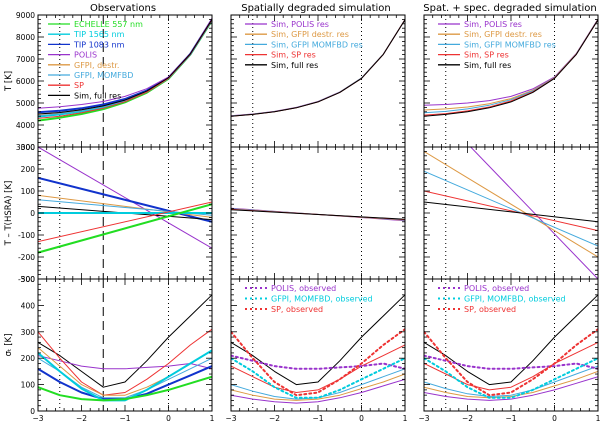 Image resolution: width=600 pixels, height=425 pixels. What do you see at coordinates (96, 65) in the screenshot?
I see `legend-label: GFPI, destr.` at bounding box center [96, 65].